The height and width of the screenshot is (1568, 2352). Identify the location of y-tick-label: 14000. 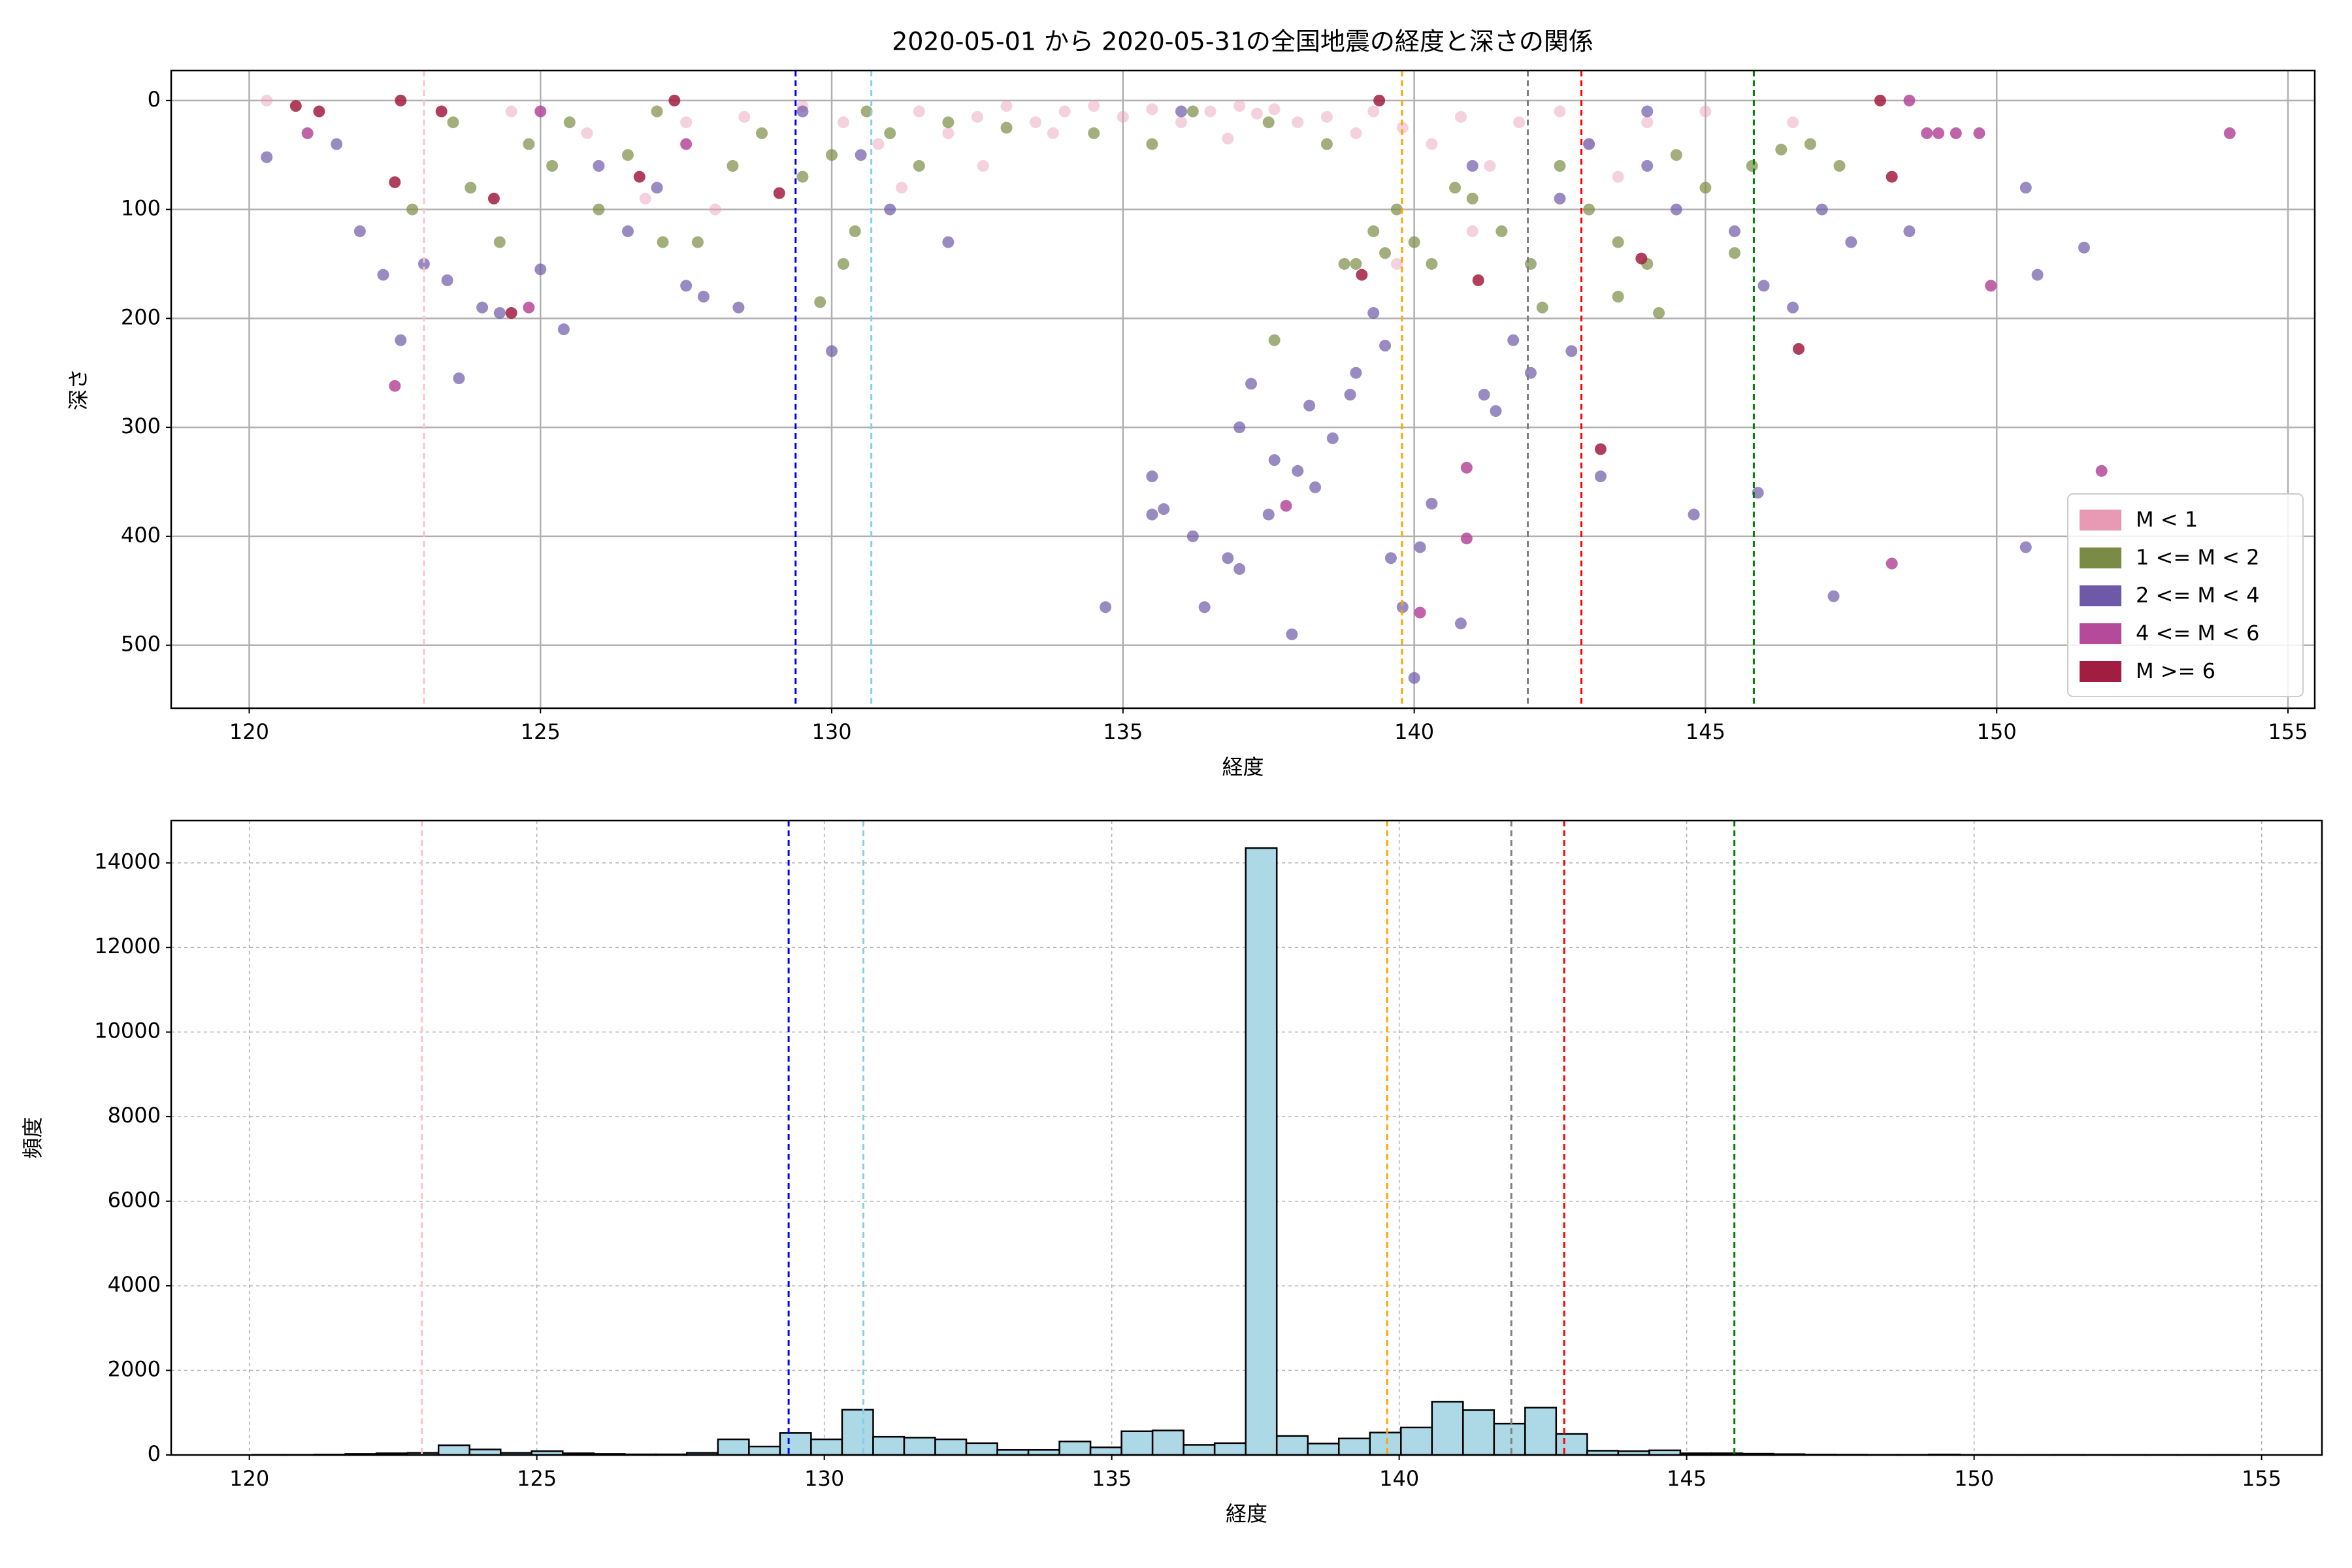
(127, 861).